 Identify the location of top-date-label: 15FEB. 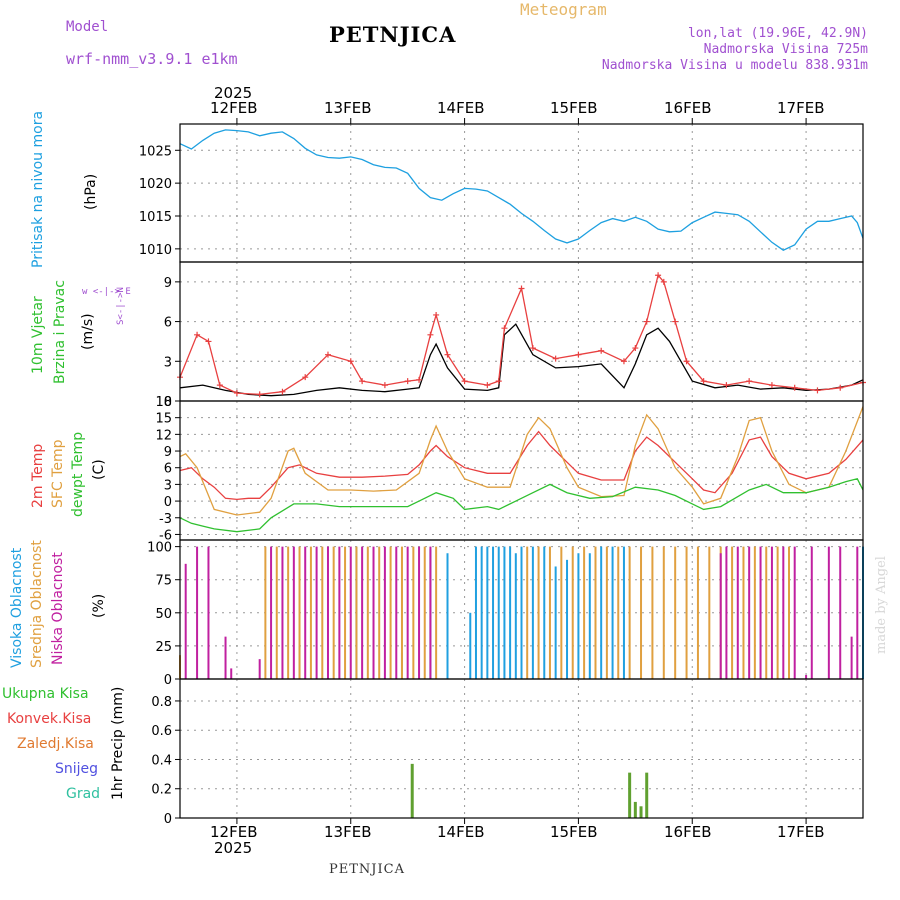
(574, 108).